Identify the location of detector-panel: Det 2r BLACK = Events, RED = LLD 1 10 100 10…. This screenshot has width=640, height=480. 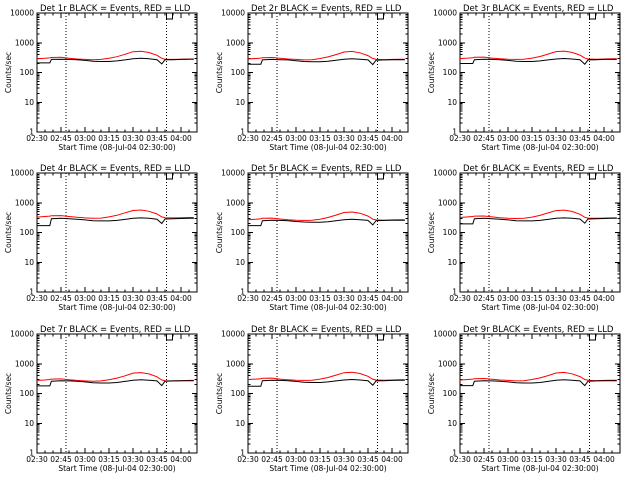
(312, 78).